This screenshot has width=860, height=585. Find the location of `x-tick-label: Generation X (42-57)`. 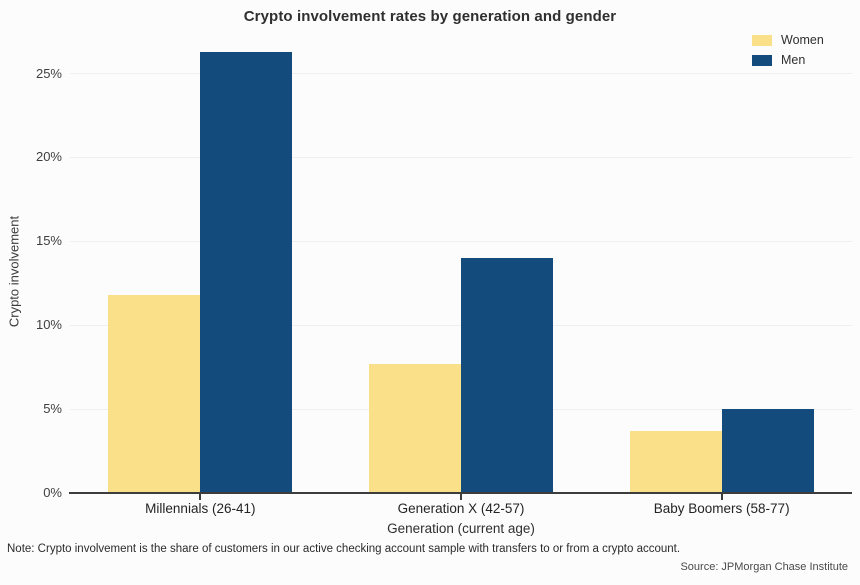

x-tick-label: Generation X (42-57) is located at coordinates (461, 508).